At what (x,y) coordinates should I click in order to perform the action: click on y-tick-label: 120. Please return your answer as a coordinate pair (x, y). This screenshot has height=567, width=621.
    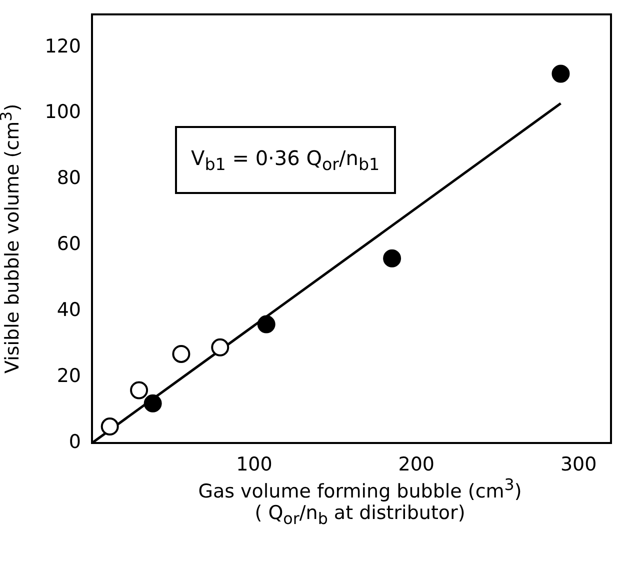
    Looking at the image, I should click on (62, 46).